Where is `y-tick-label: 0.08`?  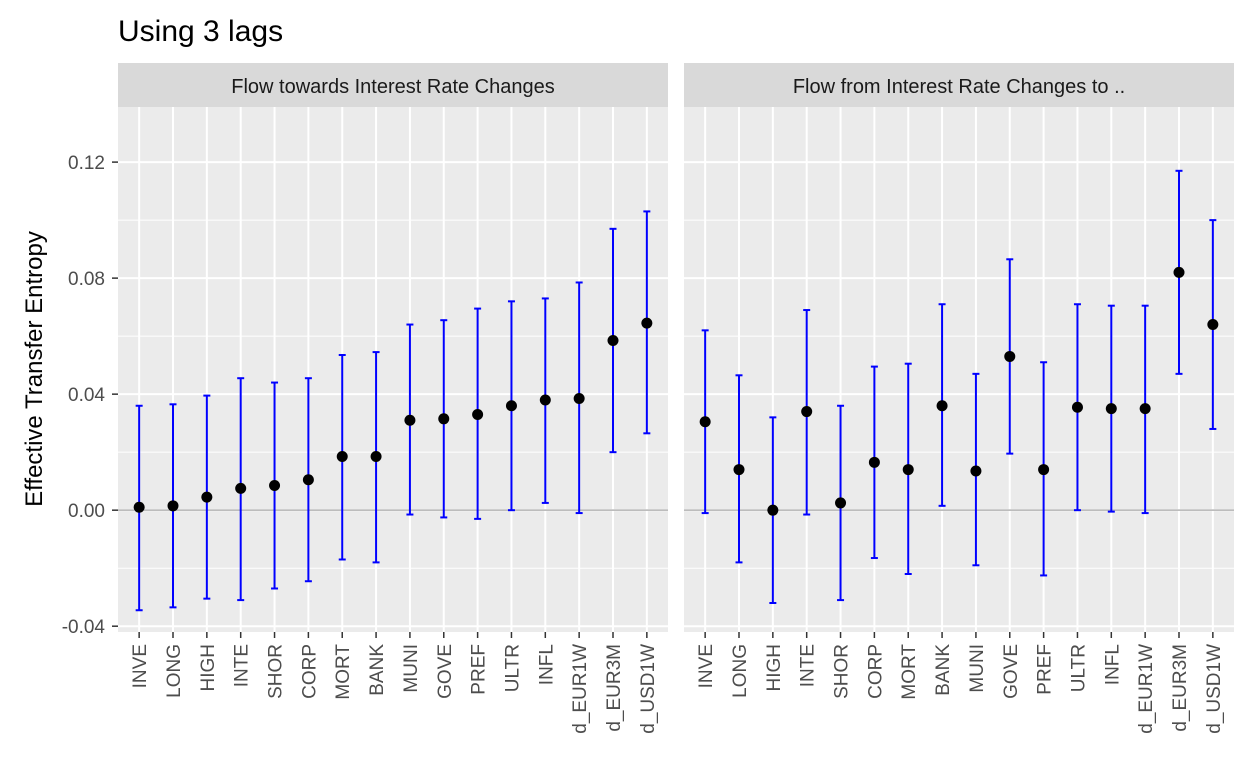
y-tick-label: 0.08 is located at coordinates (86, 279).